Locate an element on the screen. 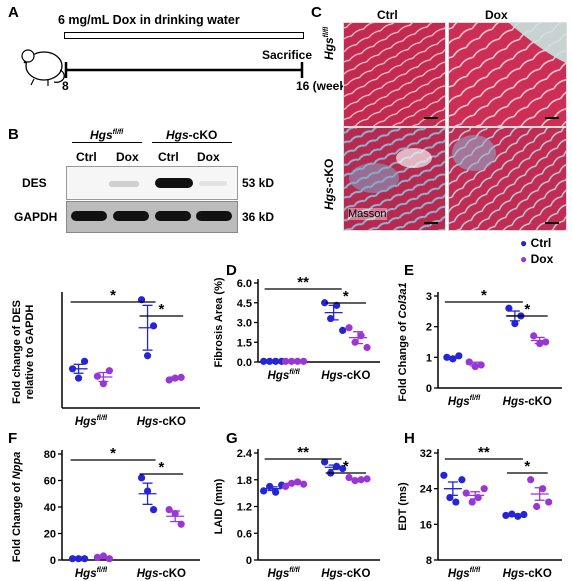 The height and width of the screenshot is (581, 572). histology-image-cko-dox is located at coordinates (507, 179).